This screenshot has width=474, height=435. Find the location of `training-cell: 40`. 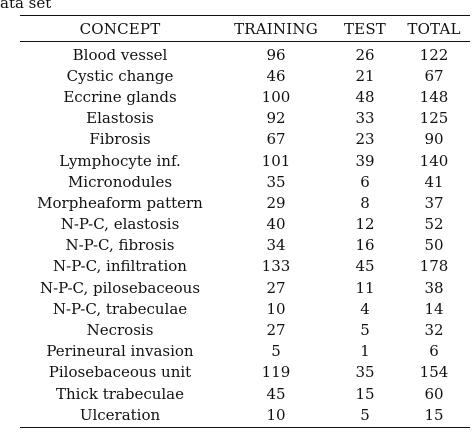

training-cell: 40 is located at coordinates (276, 224).